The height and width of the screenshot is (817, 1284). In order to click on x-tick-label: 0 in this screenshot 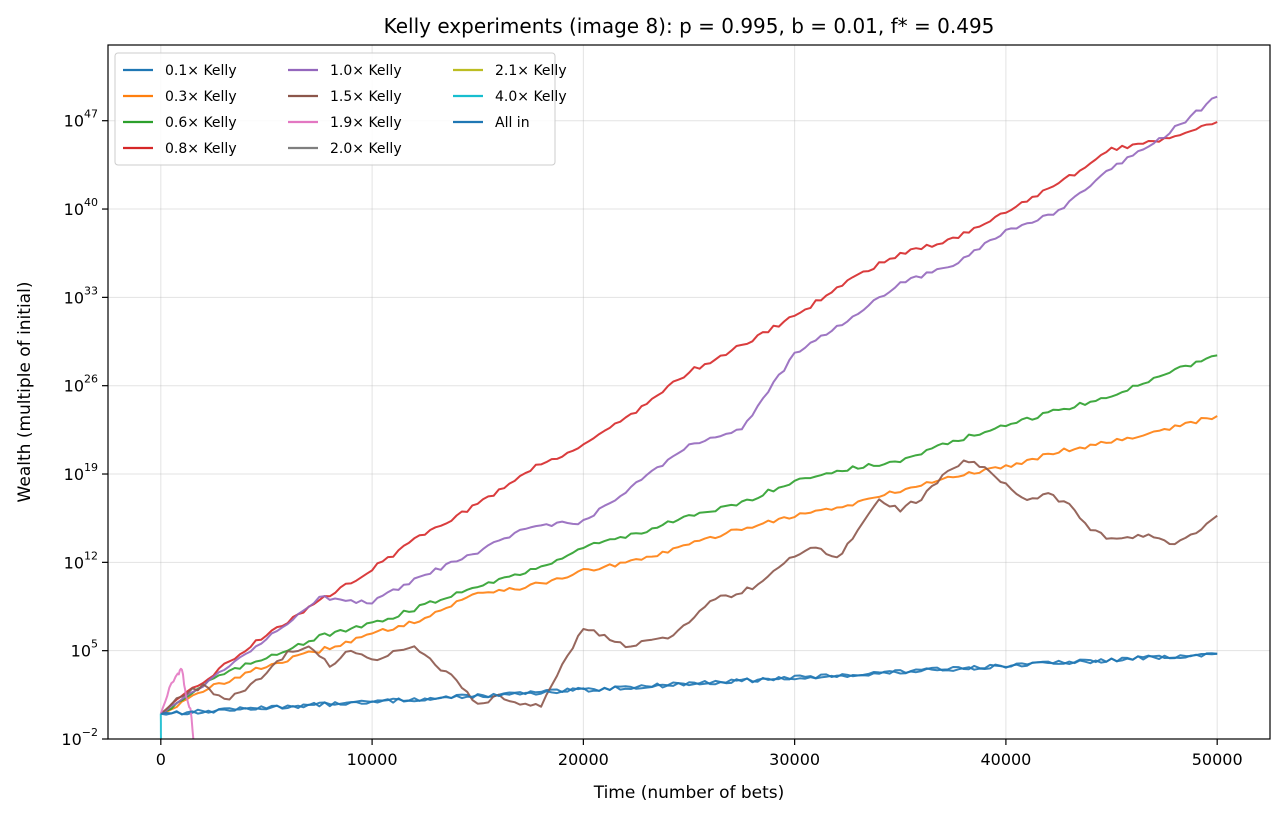, I will do `click(161, 759)`.